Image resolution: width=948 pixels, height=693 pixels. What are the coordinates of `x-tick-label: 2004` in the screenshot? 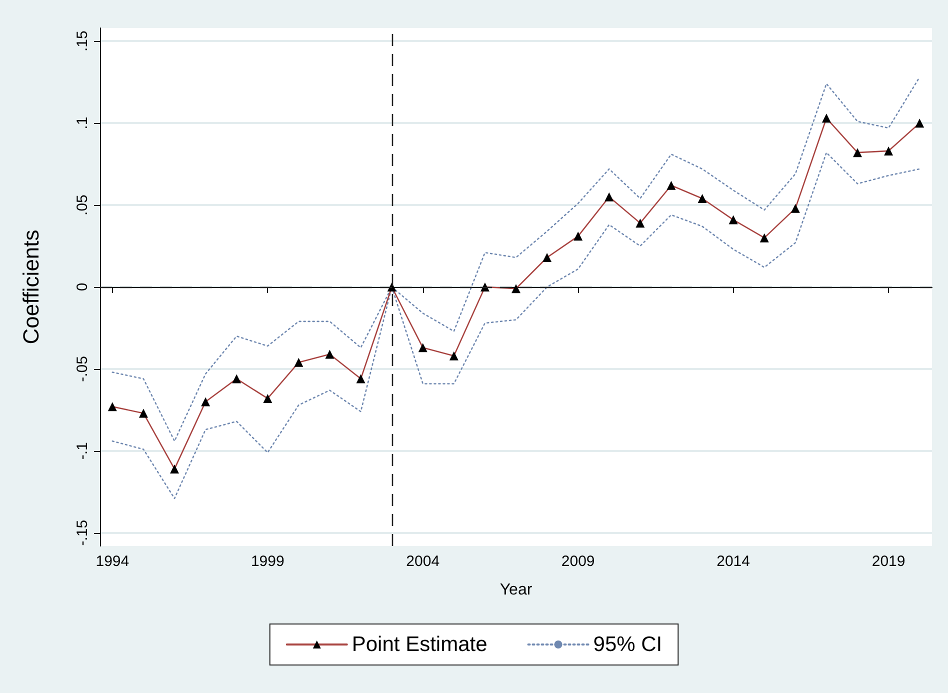 It's located at (423, 561).